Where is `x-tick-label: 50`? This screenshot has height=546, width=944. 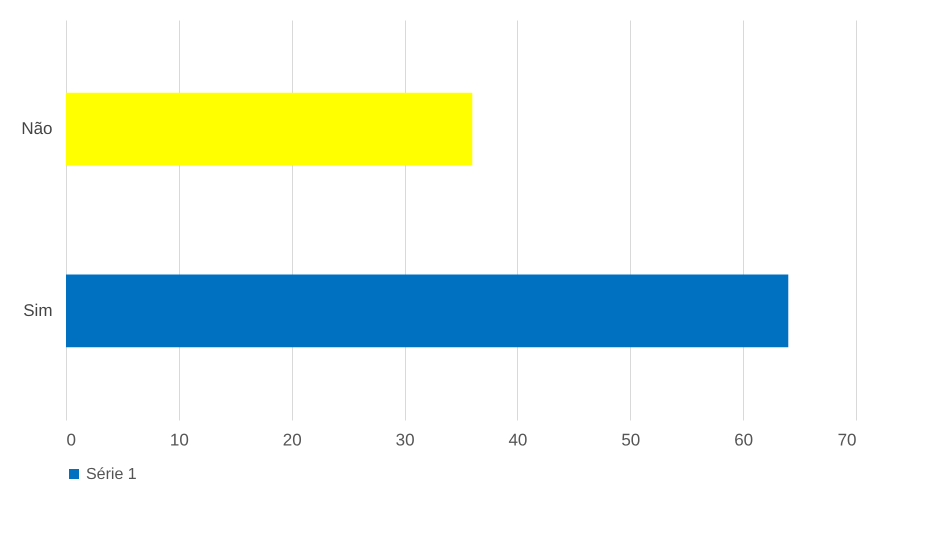 x-tick-label: 50 is located at coordinates (630, 440).